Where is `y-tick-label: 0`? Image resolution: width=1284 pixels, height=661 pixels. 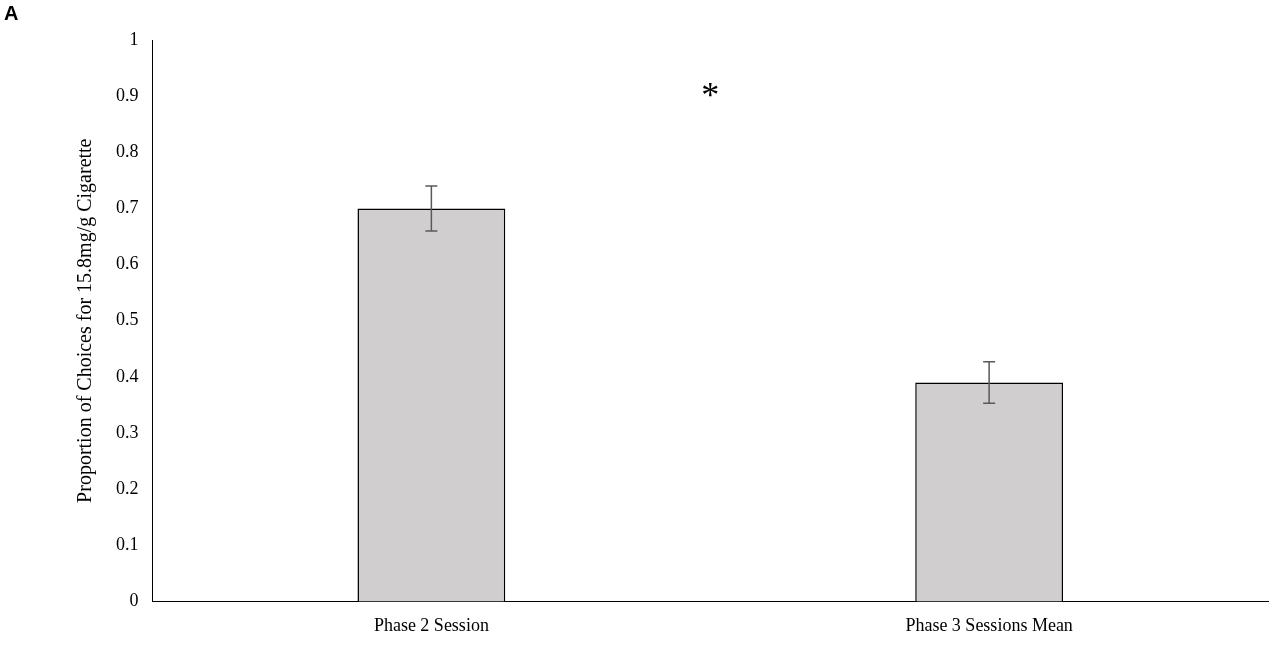 y-tick-label: 0 is located at coordinates (134, 600).